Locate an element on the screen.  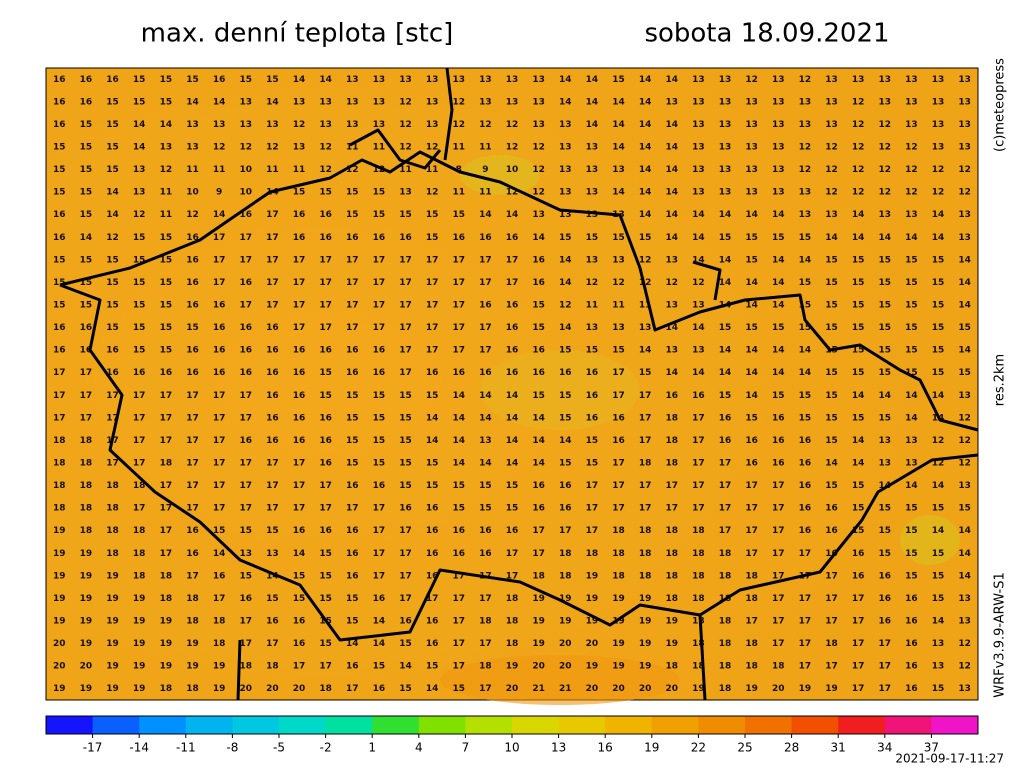
country-border is located at coordinates (448, 114).